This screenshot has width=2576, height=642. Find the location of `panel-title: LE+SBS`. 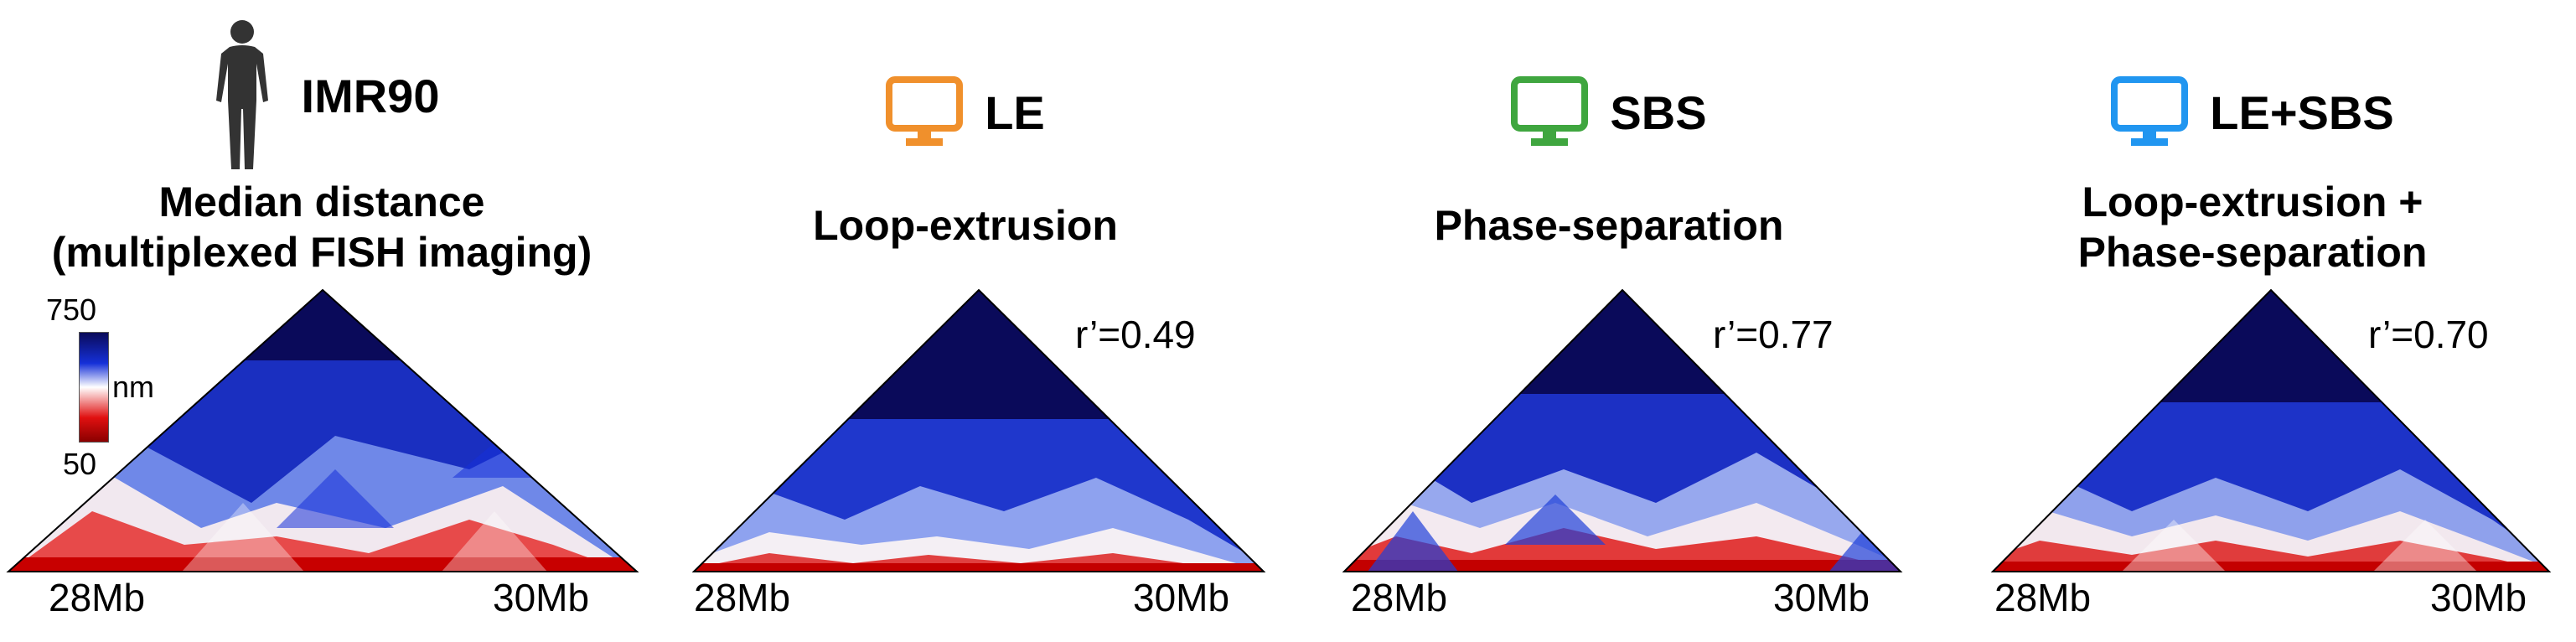

panel-title: LE+SBS is located at coordinates (2302, 112).